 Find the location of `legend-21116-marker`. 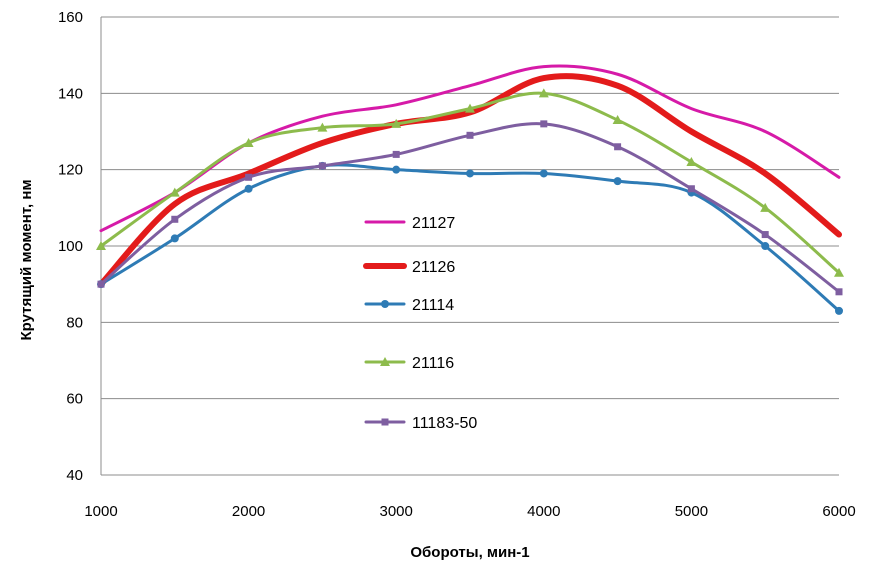

legend-21116-marker is located at coordinates (385, 361).